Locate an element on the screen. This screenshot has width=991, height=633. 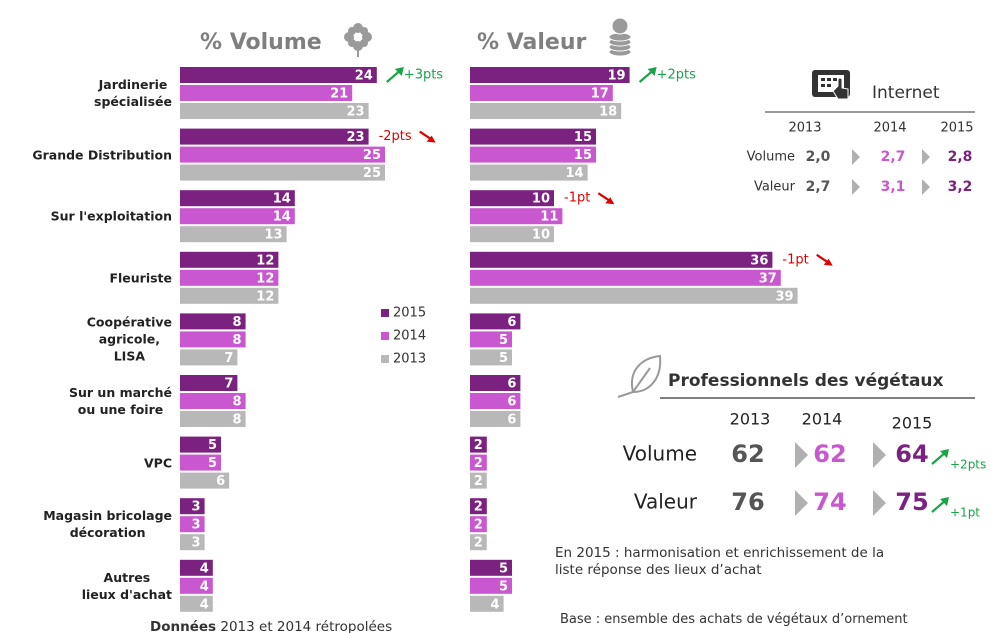
value-label: 7 is located at coordinates (228, 384).